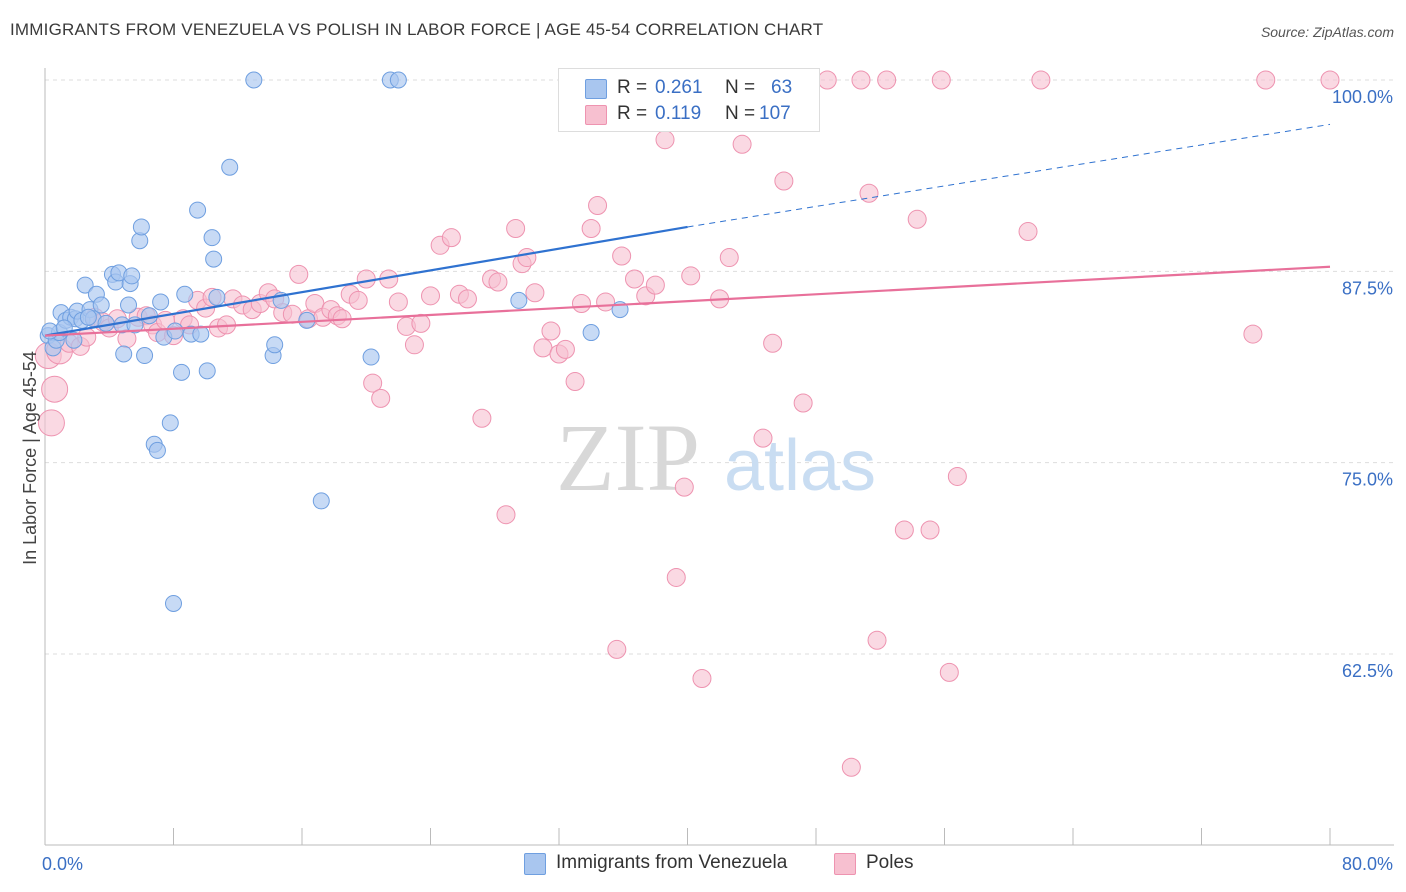 The height and width of the screenshot is (892, 1406). I want to click on y-tick-label-0: 62.5%, so click(1367, 671).